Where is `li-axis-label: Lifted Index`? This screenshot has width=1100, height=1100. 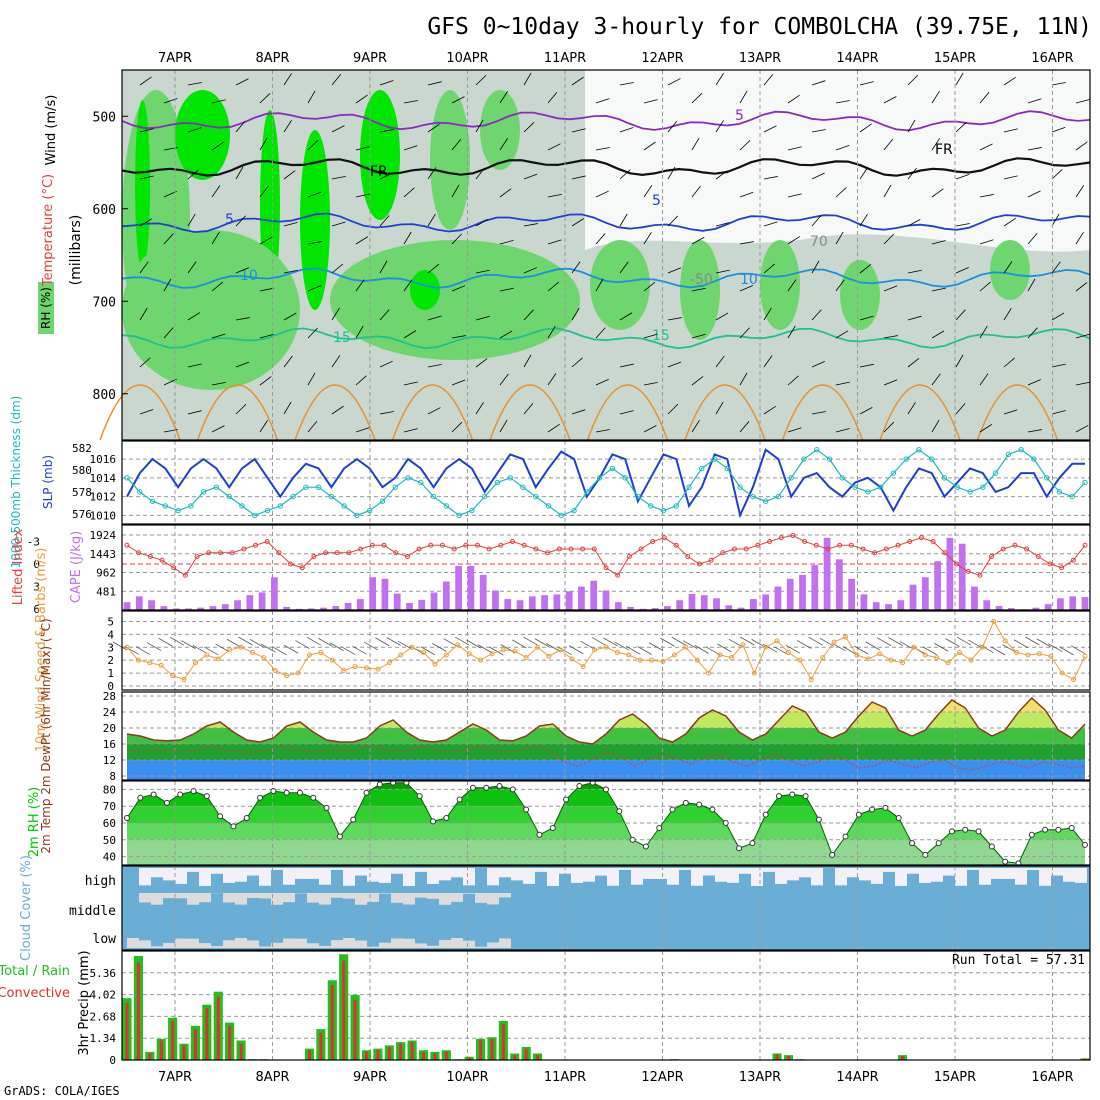 li-axis-label: Lifted Index is located at coordinates (18, 566).